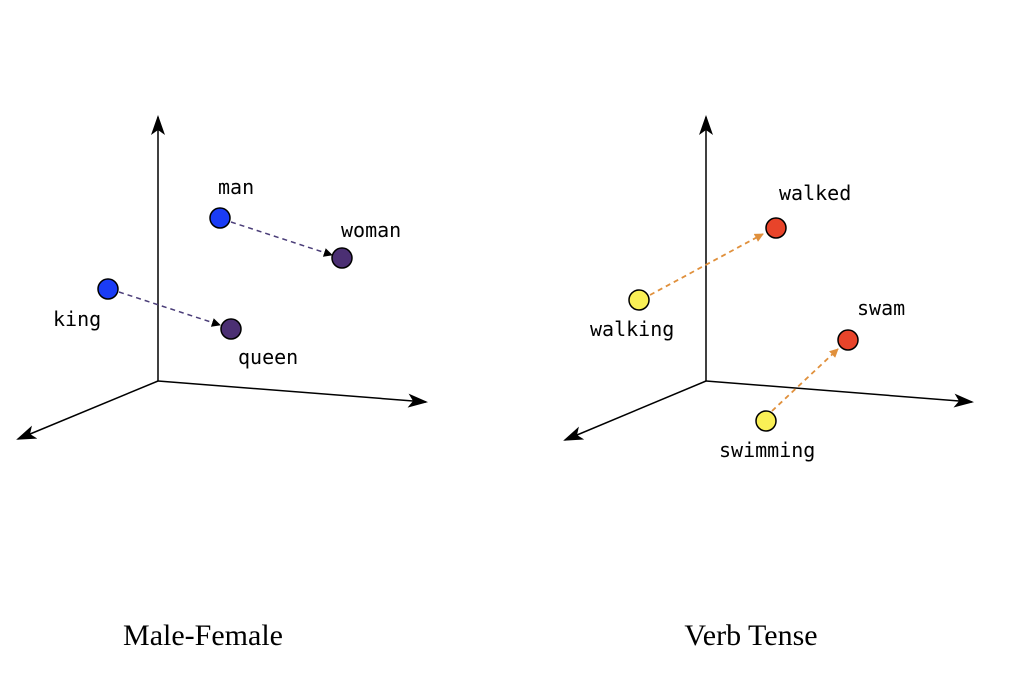 Image resolution: width=1014 pixels, height=700 pixels. Describe the element at coordinates (848, 340) in the screenshot. I see `point-swam` at that location.